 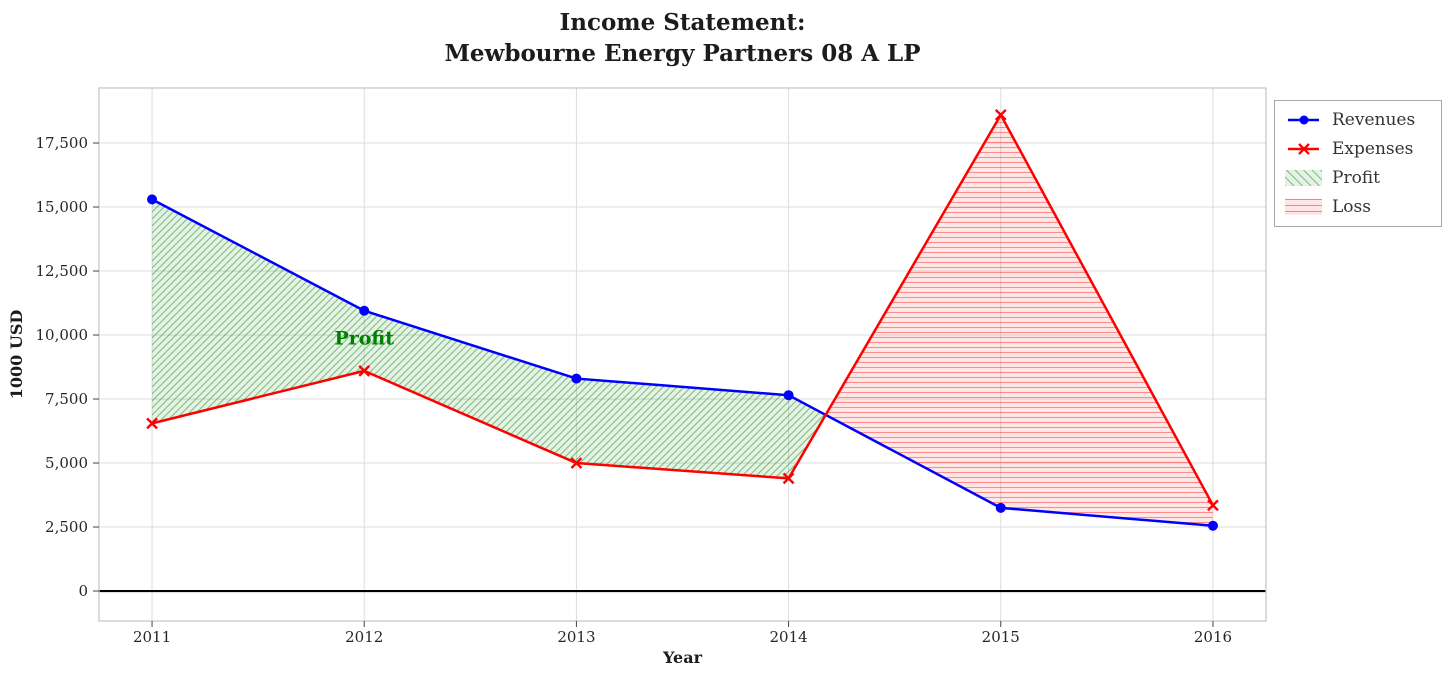 What do you see at coordinates (62, 143) in the screenshot?
I see `svg-text: 17,500` at bounding box center [62, 143].